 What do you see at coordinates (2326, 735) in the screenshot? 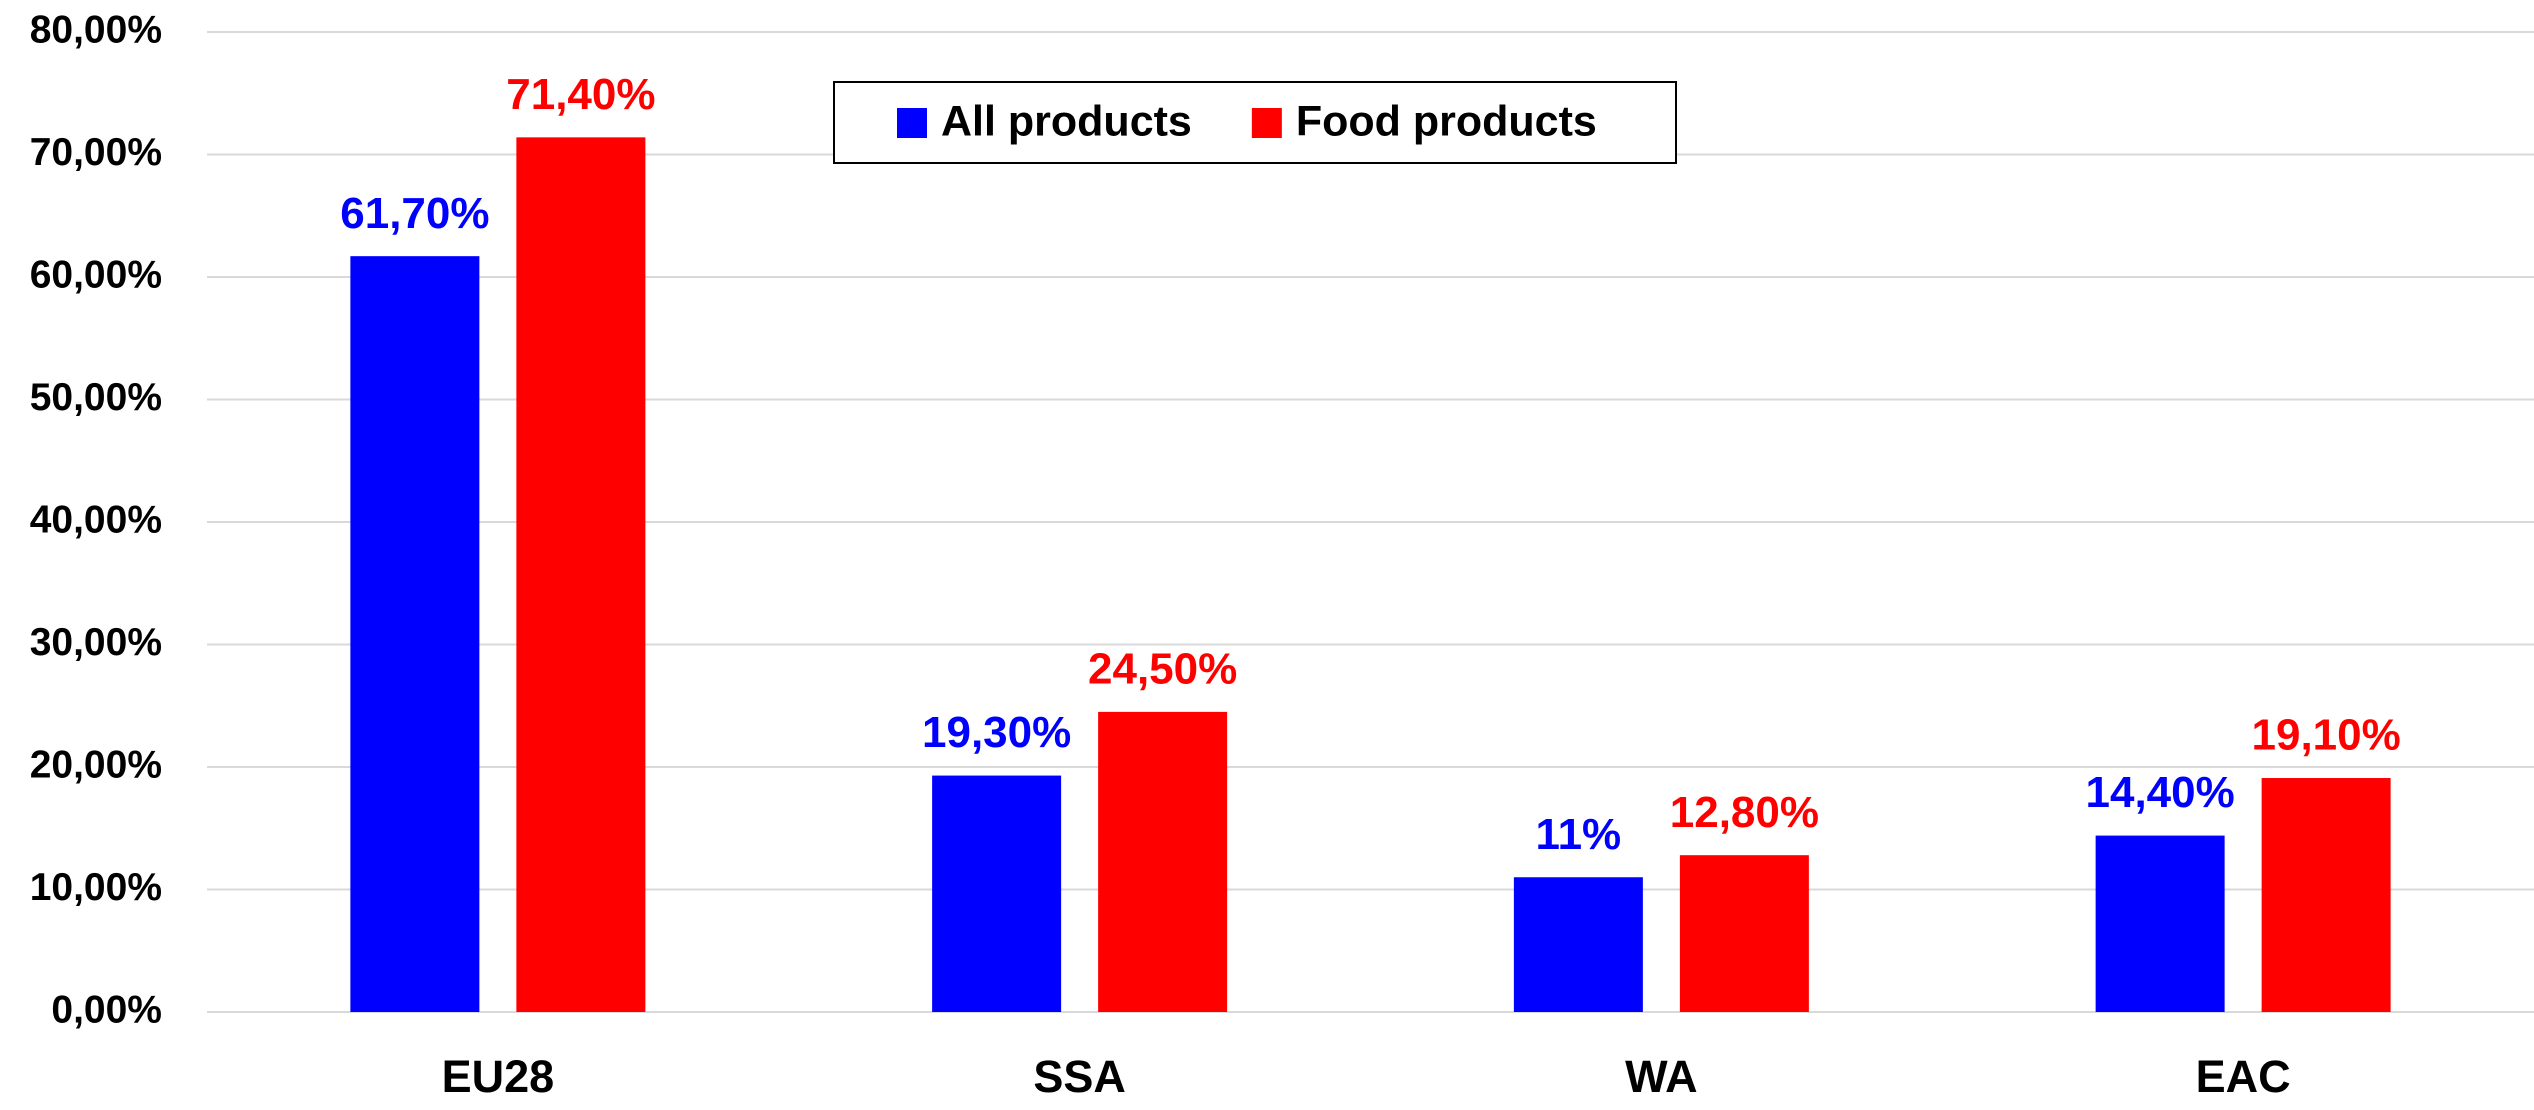
I see `value-label: 19,10%` at bounding box center [2326, 735].